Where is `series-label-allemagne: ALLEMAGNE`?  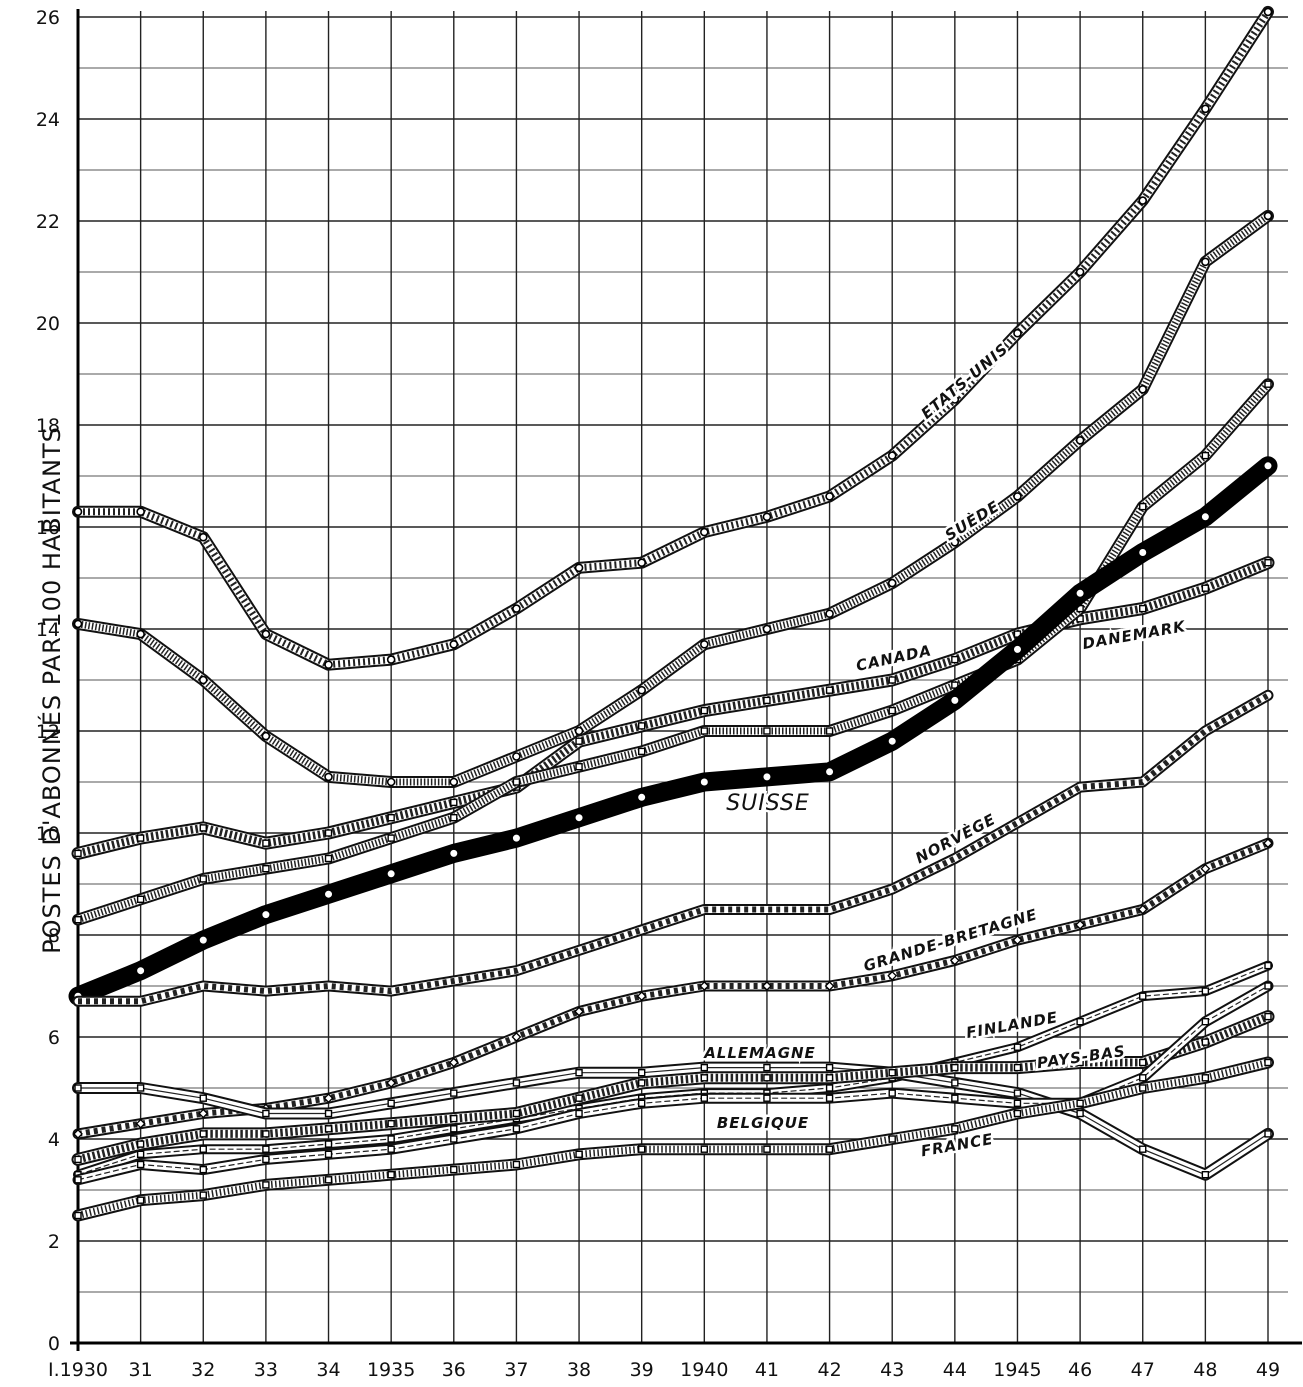
series-label-allemagne: ALLEMAGNE is located at coordinates (759, 1053).